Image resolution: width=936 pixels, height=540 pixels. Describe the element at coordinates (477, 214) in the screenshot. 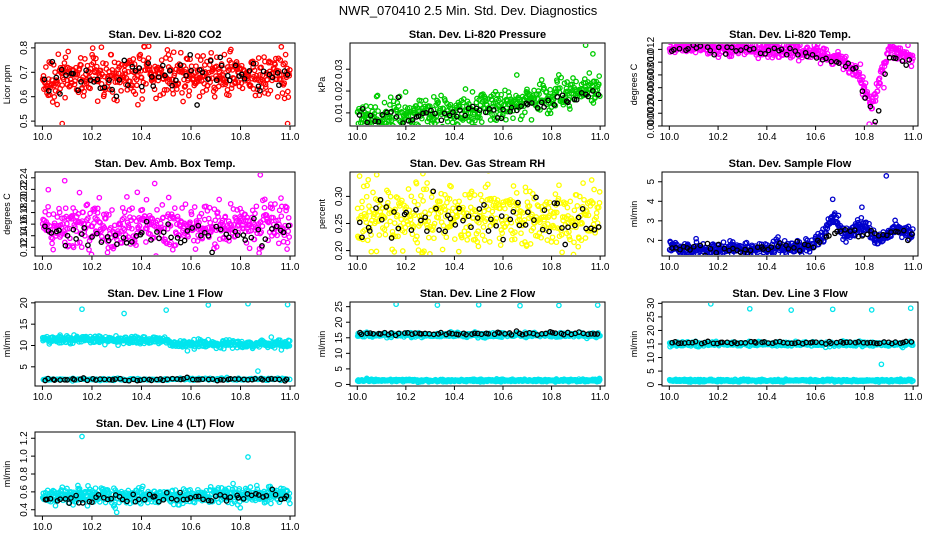

I see `plot-frame-rh` at that location.